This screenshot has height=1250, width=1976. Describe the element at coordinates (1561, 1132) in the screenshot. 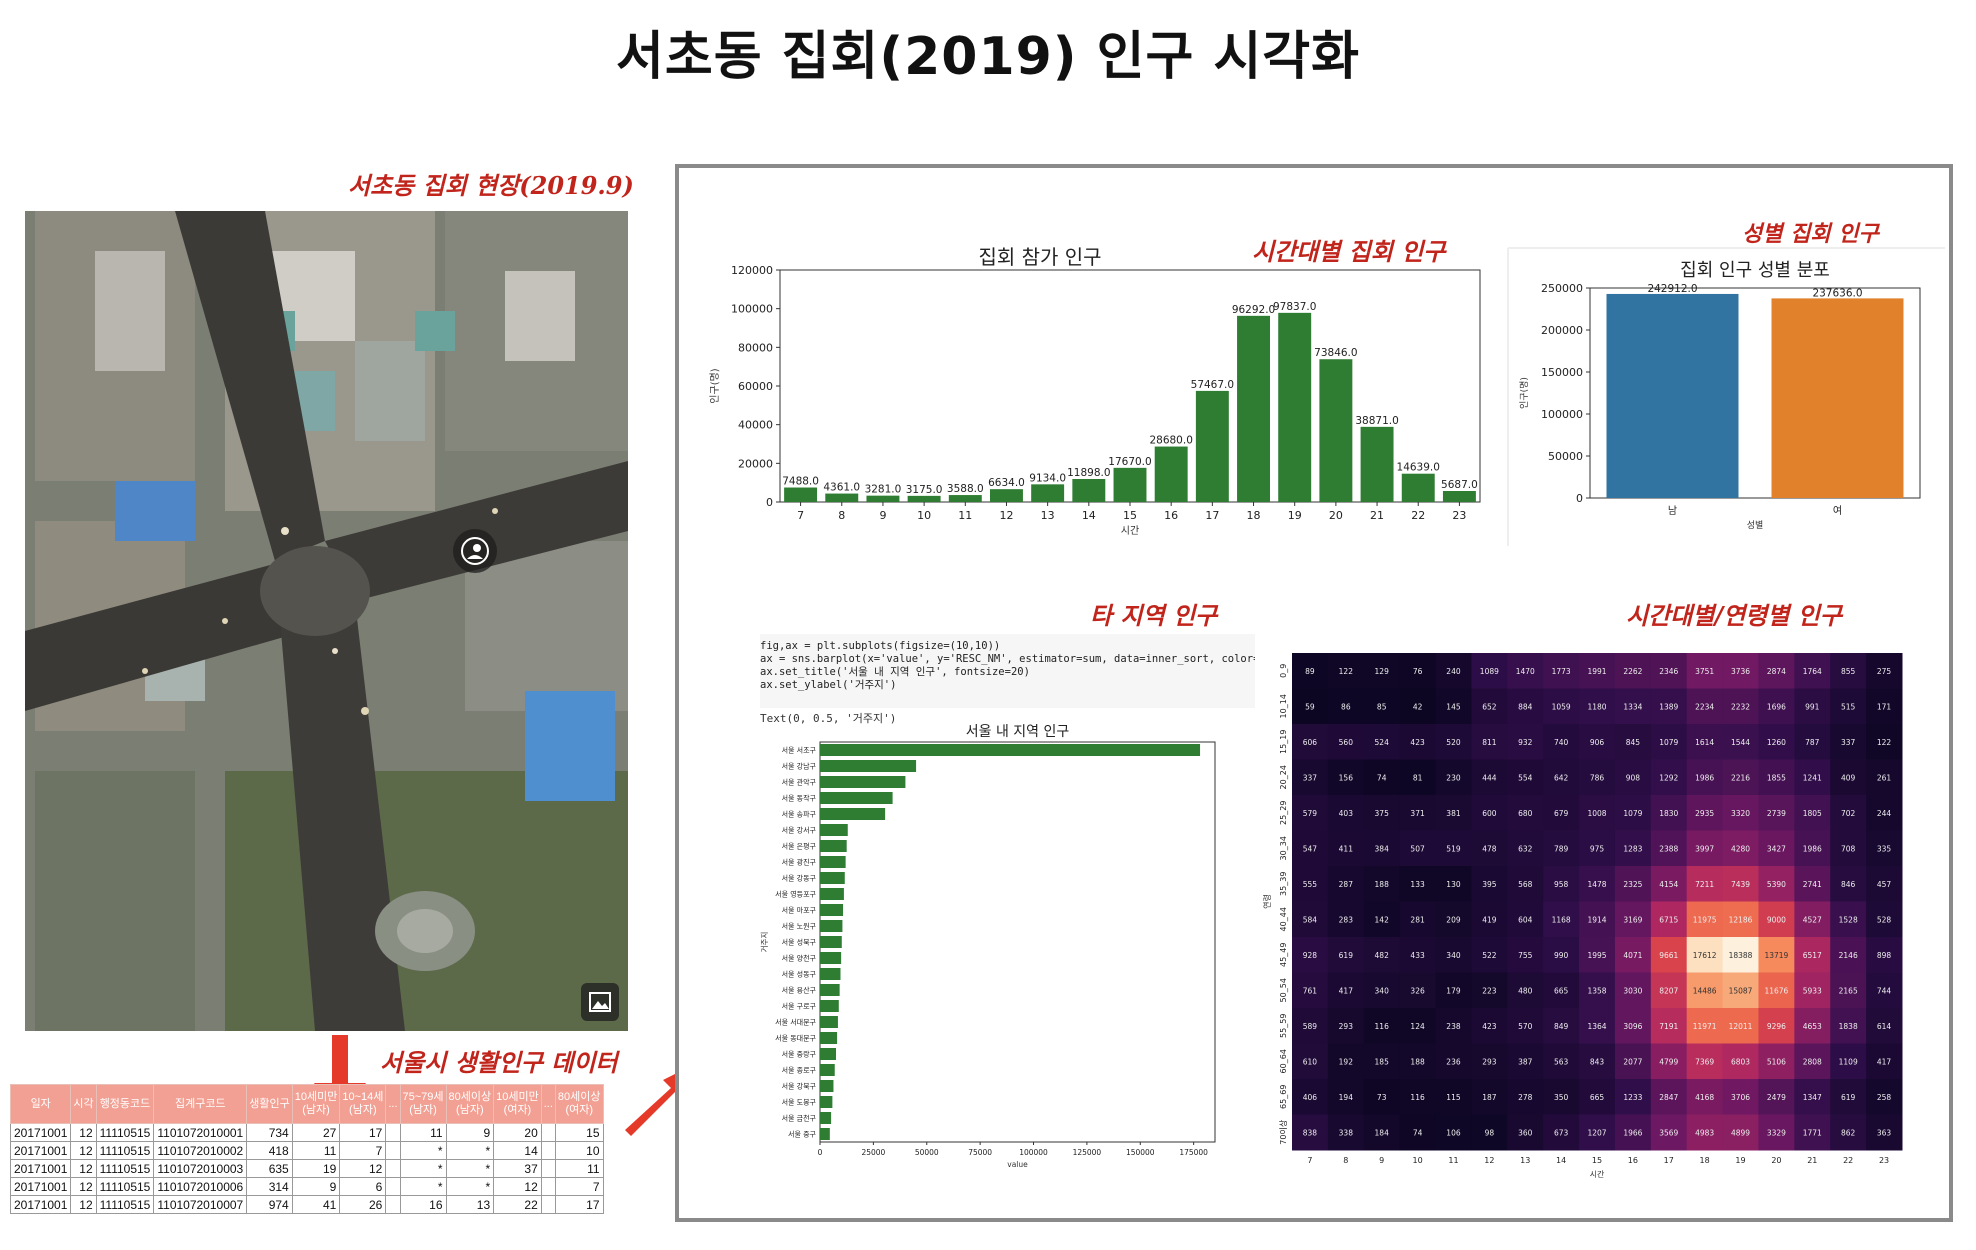

I see `cell-label: 673` at that location.